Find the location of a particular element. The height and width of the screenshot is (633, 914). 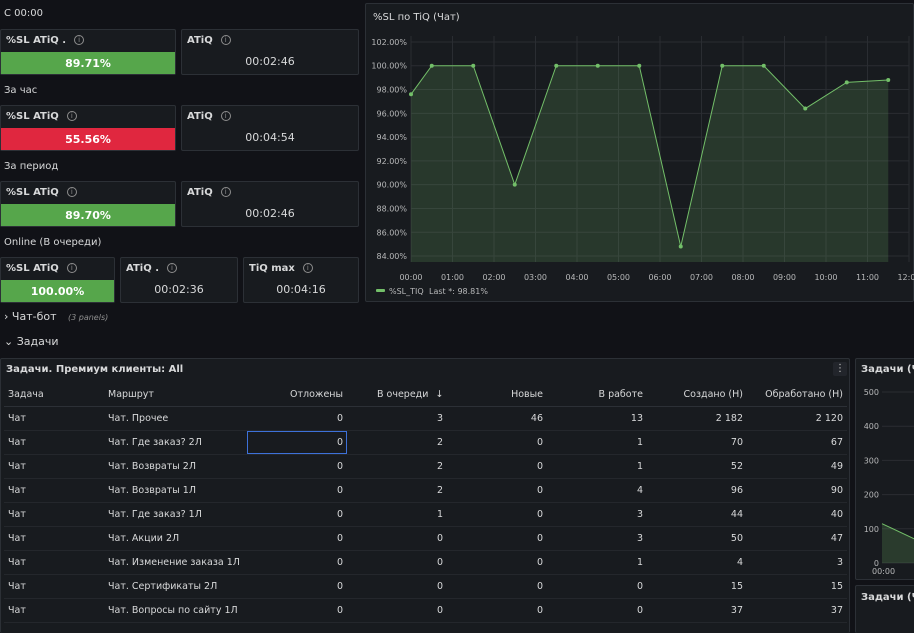

x-tick-label: 09:00 is located at coordinates (784, 277).